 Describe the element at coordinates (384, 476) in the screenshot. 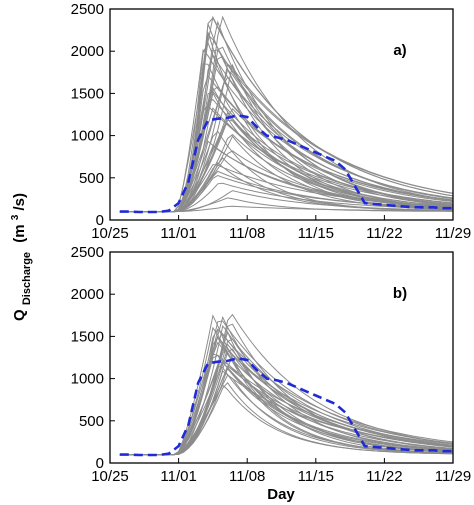

I see `panel-b-x-tick-label: 11/22` at that location.